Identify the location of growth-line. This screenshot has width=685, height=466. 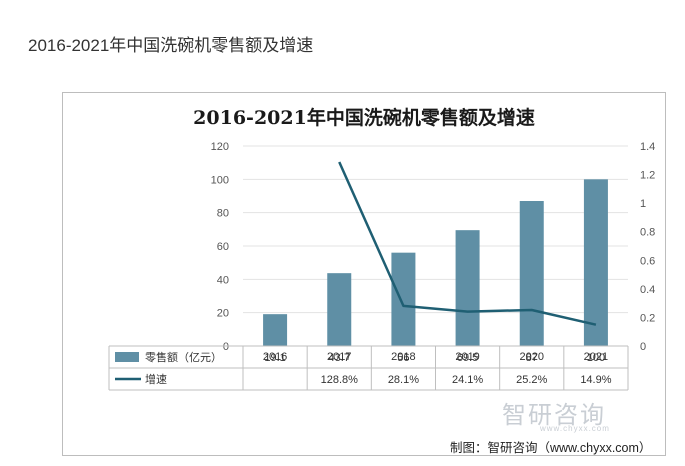
(467, 243).